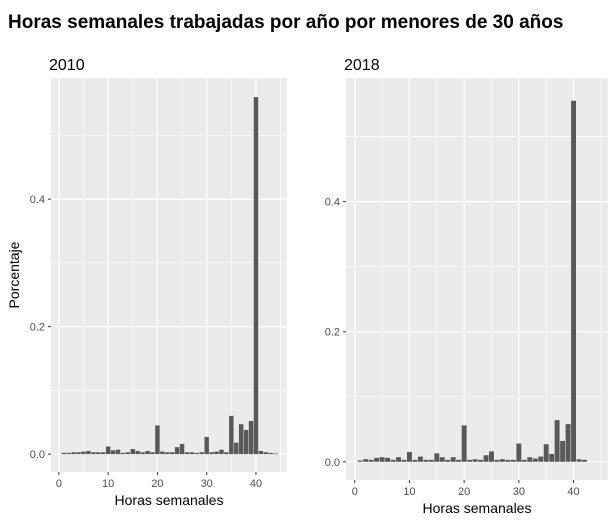 The image size is (616, 521). What do you see at coordinates (59, 484) in the screenshot?
I see `x-tick-label: 0` at bounding box center [59, 484].